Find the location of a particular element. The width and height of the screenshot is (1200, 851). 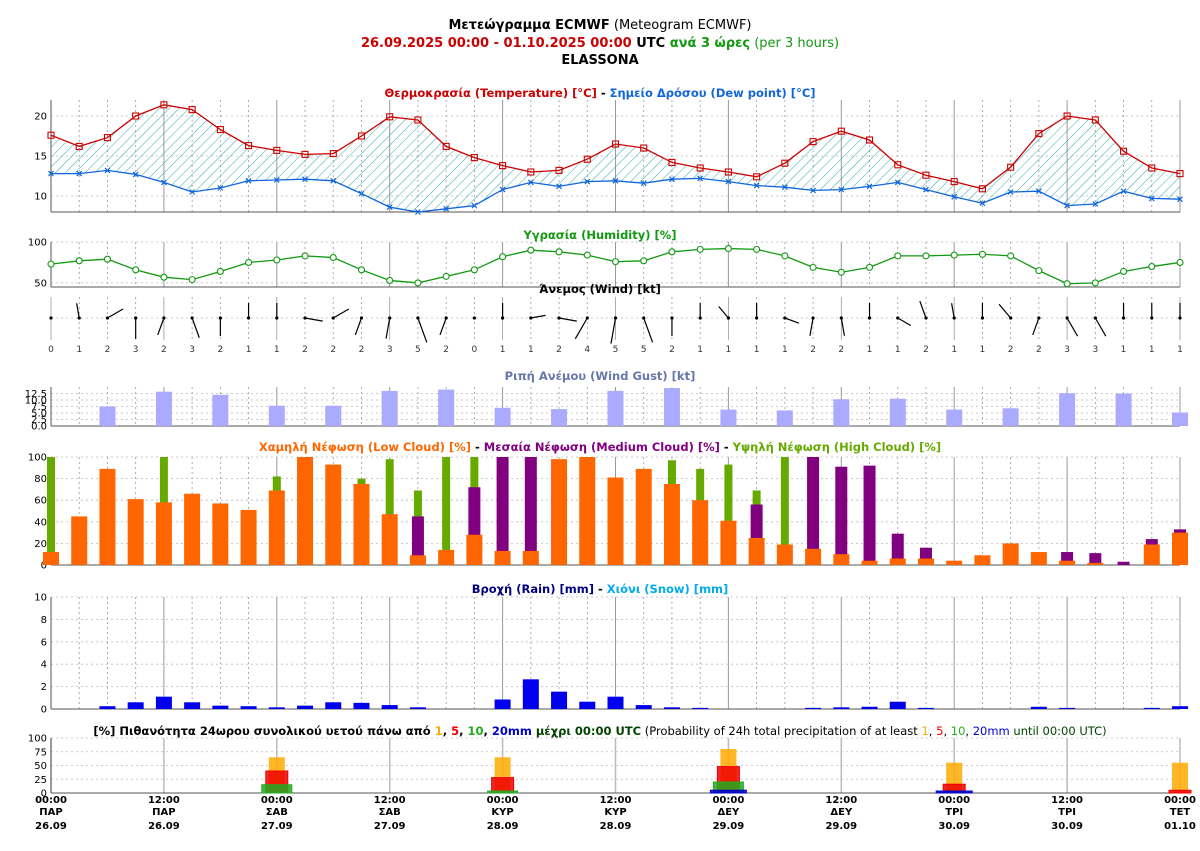

rain-label: Βροχή (Rain) [mm] is located at coordinates (532, 589).